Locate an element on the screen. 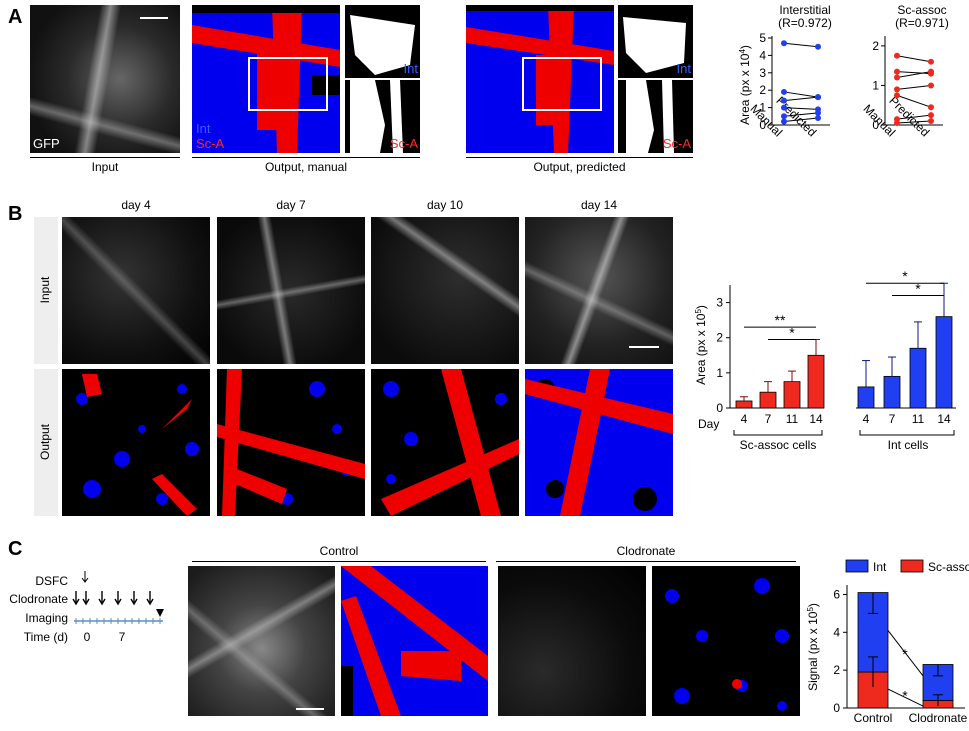  c-sig-connector is located at coordinates (905, 697).